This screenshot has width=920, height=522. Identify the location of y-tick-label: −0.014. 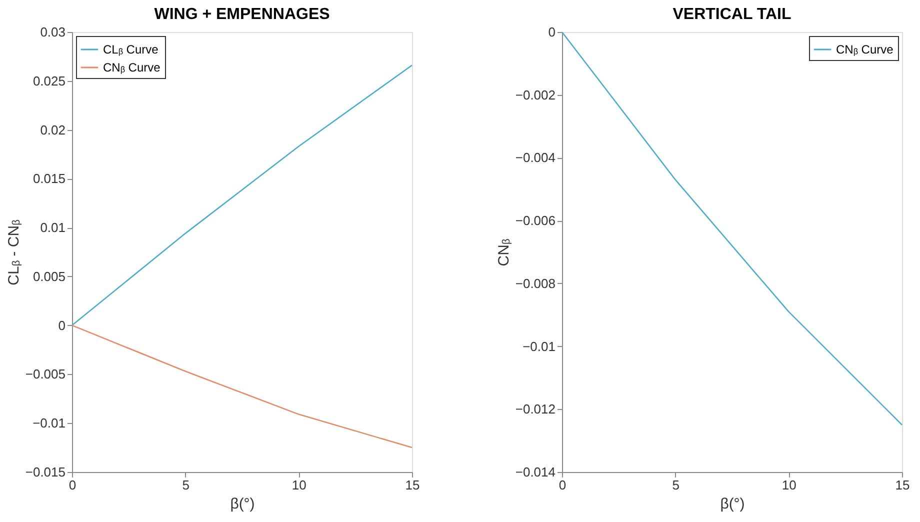
(535, 472).